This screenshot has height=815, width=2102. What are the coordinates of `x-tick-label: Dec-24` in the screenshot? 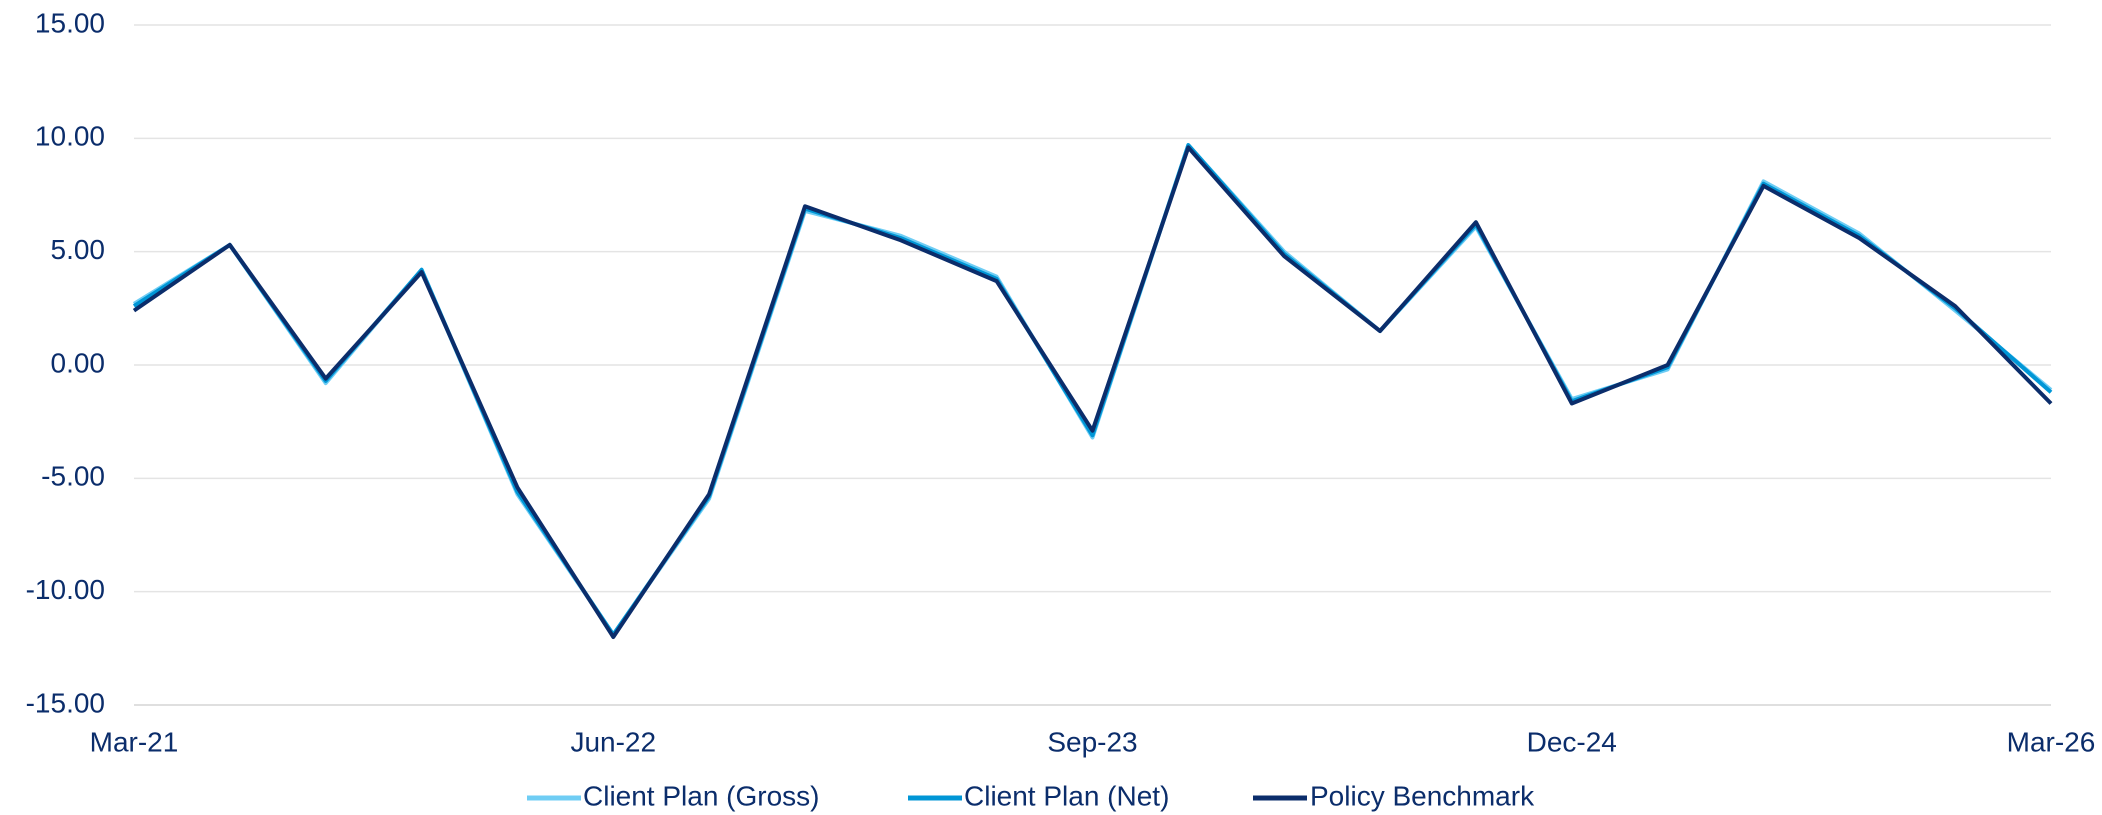 It's located at (1572, 741).